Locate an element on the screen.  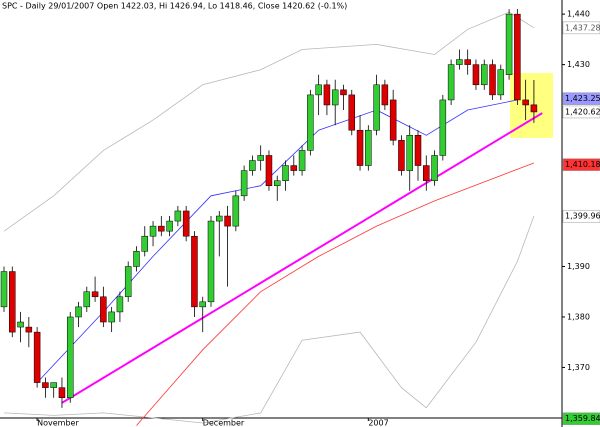
y-tick-label: 1,380 is located at coordinates (578, 316).